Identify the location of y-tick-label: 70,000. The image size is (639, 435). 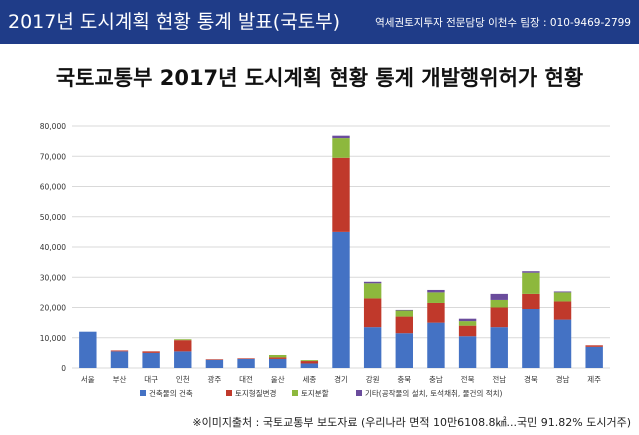
(53, 156).